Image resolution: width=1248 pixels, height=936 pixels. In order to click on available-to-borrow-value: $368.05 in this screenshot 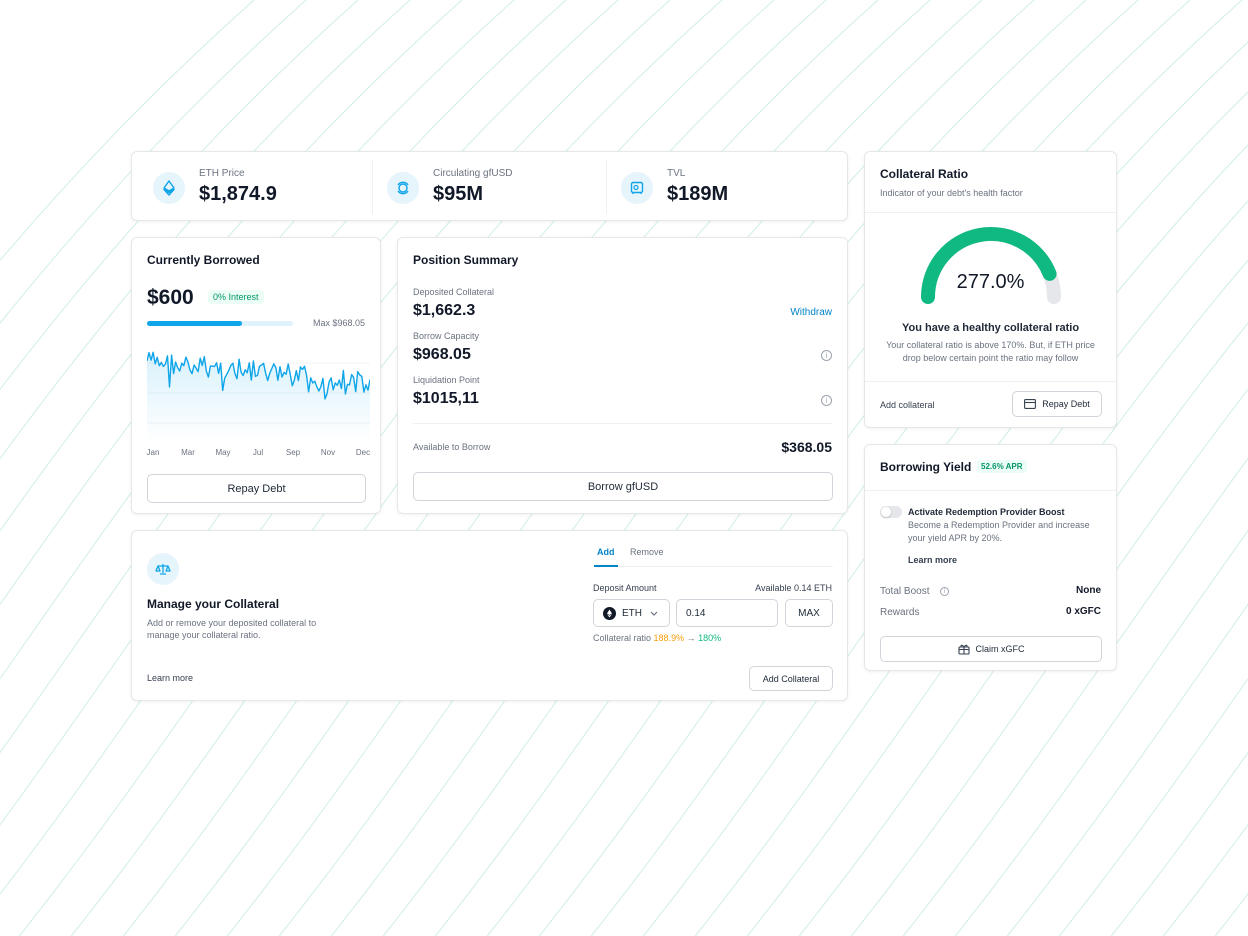, I will do `click(806, 447)`.